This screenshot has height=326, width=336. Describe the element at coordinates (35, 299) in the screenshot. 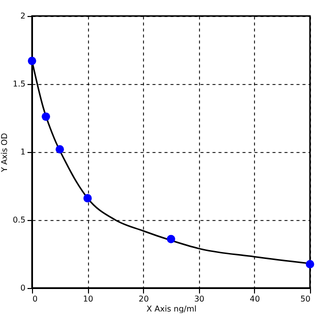

I see `x-tick-label: 0` at that location.